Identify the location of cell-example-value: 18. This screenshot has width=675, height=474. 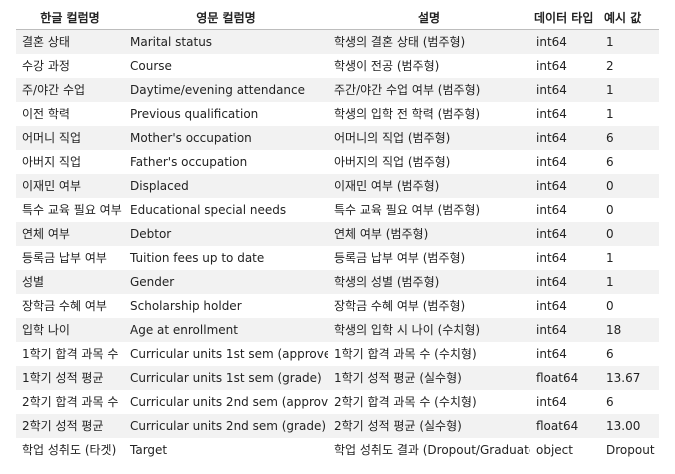
(629, 330).